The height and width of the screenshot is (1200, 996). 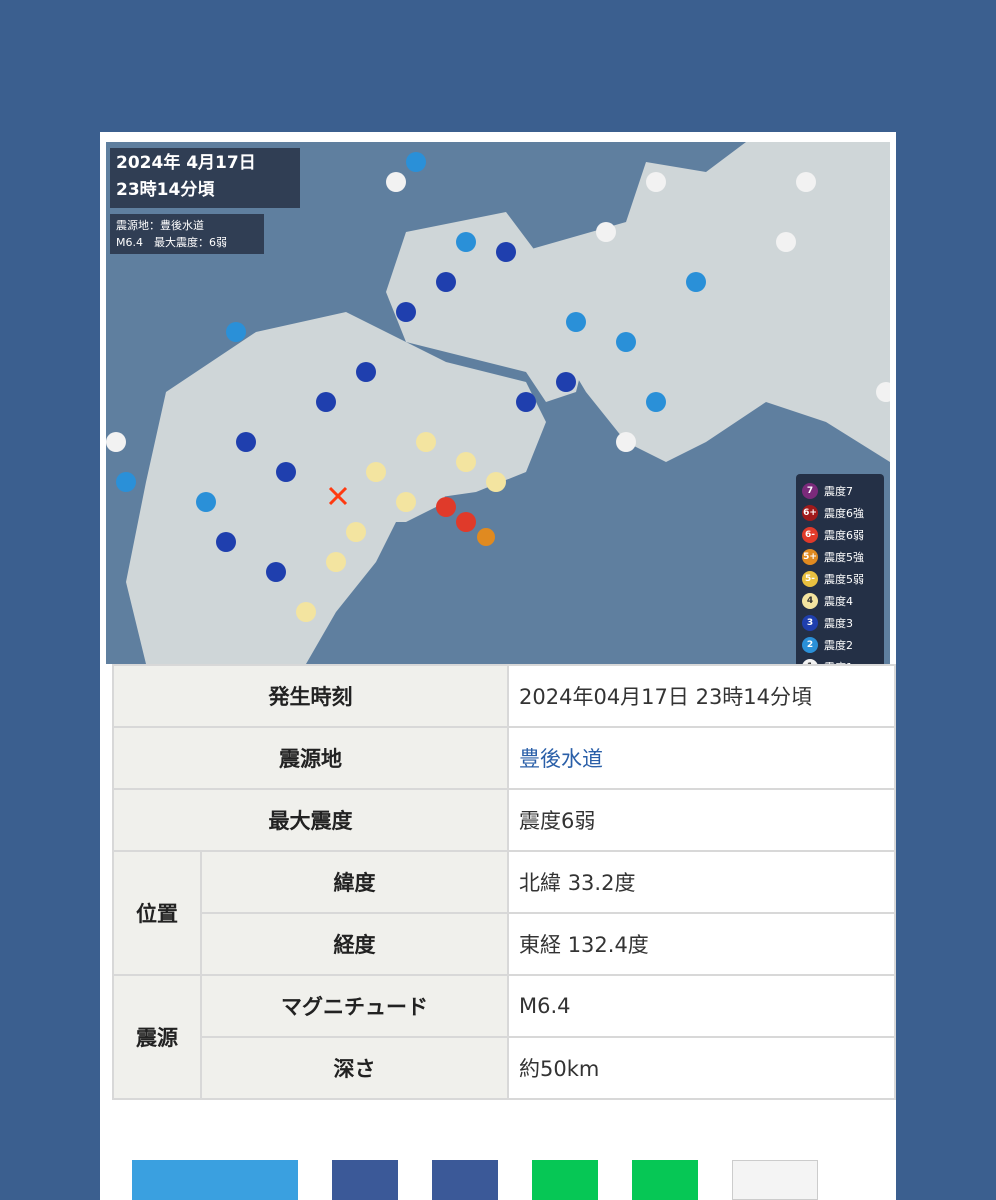 What do you see at coordinates (810, 513) in the screenshot?
I see `legend-badge: 6+` at bounding box center [810, 513].